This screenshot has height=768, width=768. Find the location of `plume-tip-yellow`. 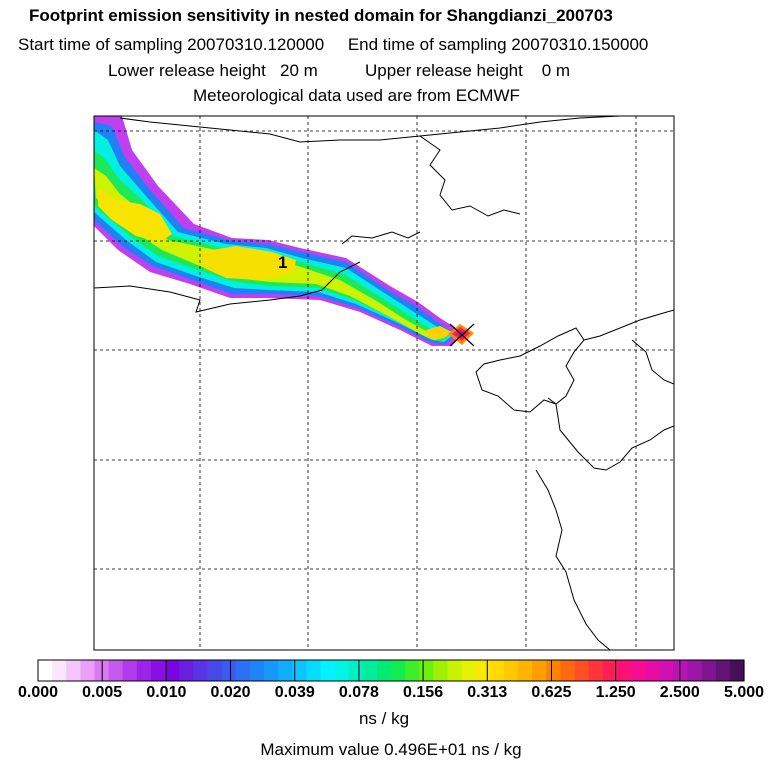

plume-tip-yellow is located at coordinates (439, 332).